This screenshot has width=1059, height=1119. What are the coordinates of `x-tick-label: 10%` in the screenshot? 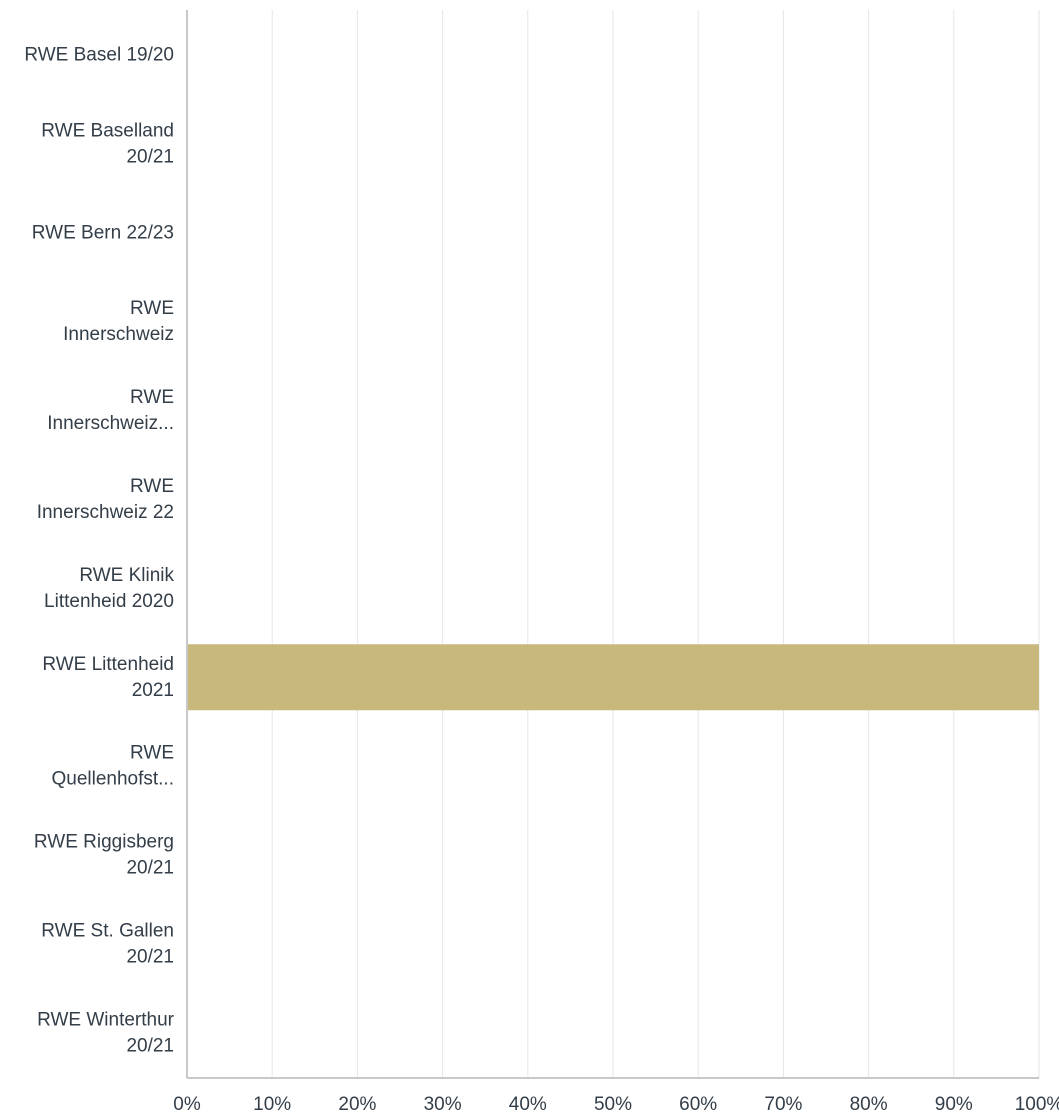 It's located at (272, 1104).